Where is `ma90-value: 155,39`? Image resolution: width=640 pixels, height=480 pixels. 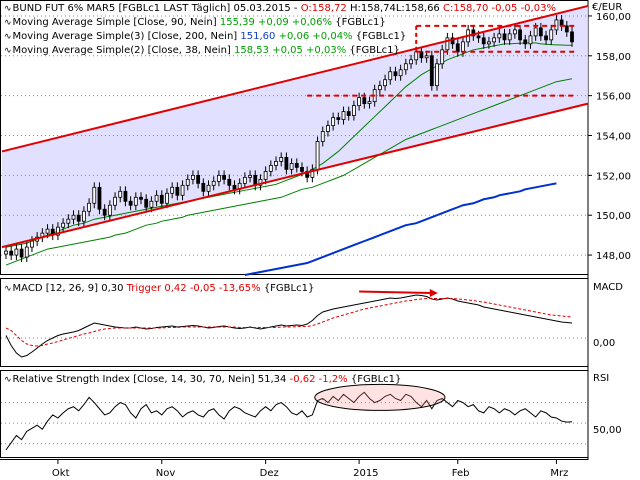
ma90-value: 155,39 is located at coordinates (237, 22).